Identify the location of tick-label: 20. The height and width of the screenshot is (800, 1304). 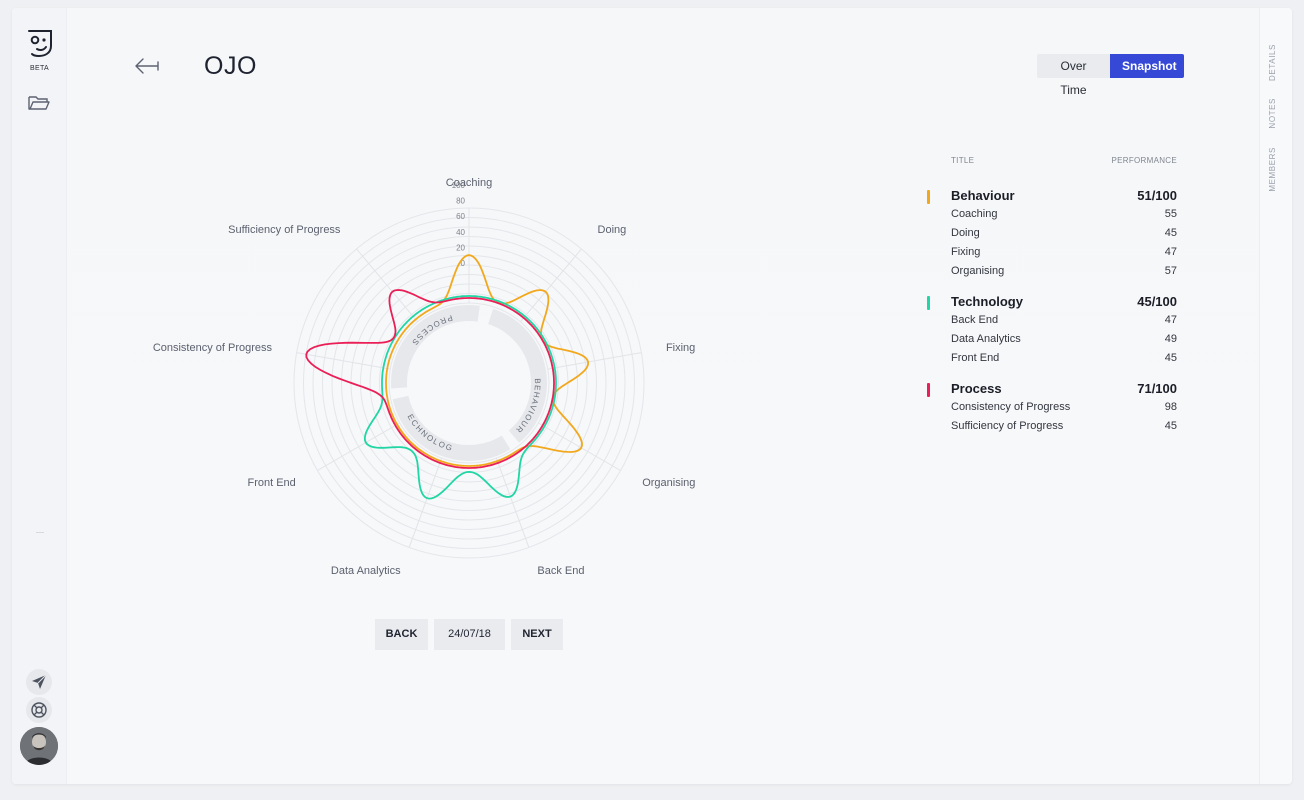
(460, 247).